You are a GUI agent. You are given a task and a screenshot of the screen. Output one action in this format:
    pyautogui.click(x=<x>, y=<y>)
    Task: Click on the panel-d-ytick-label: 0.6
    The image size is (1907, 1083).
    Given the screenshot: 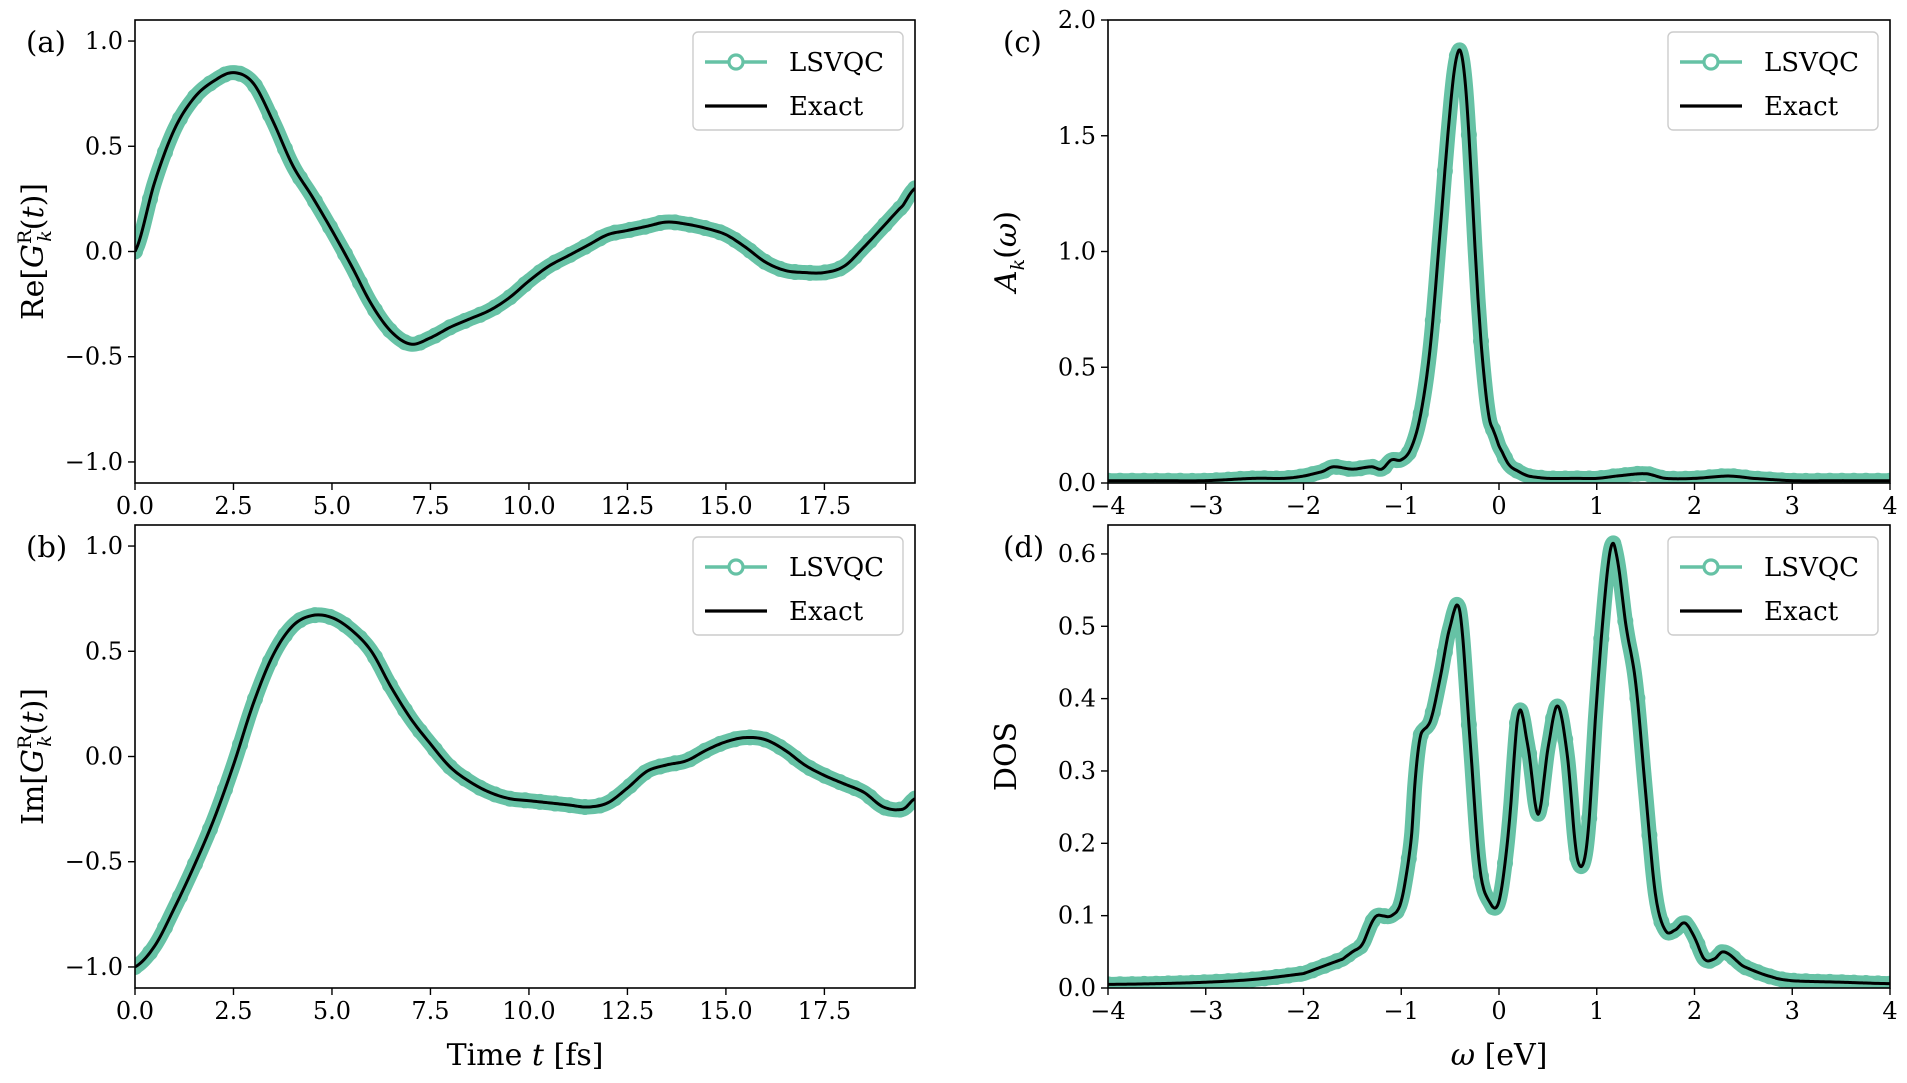 What is the action you would take?
    pyautogui.click(x=1077, y=554)
    